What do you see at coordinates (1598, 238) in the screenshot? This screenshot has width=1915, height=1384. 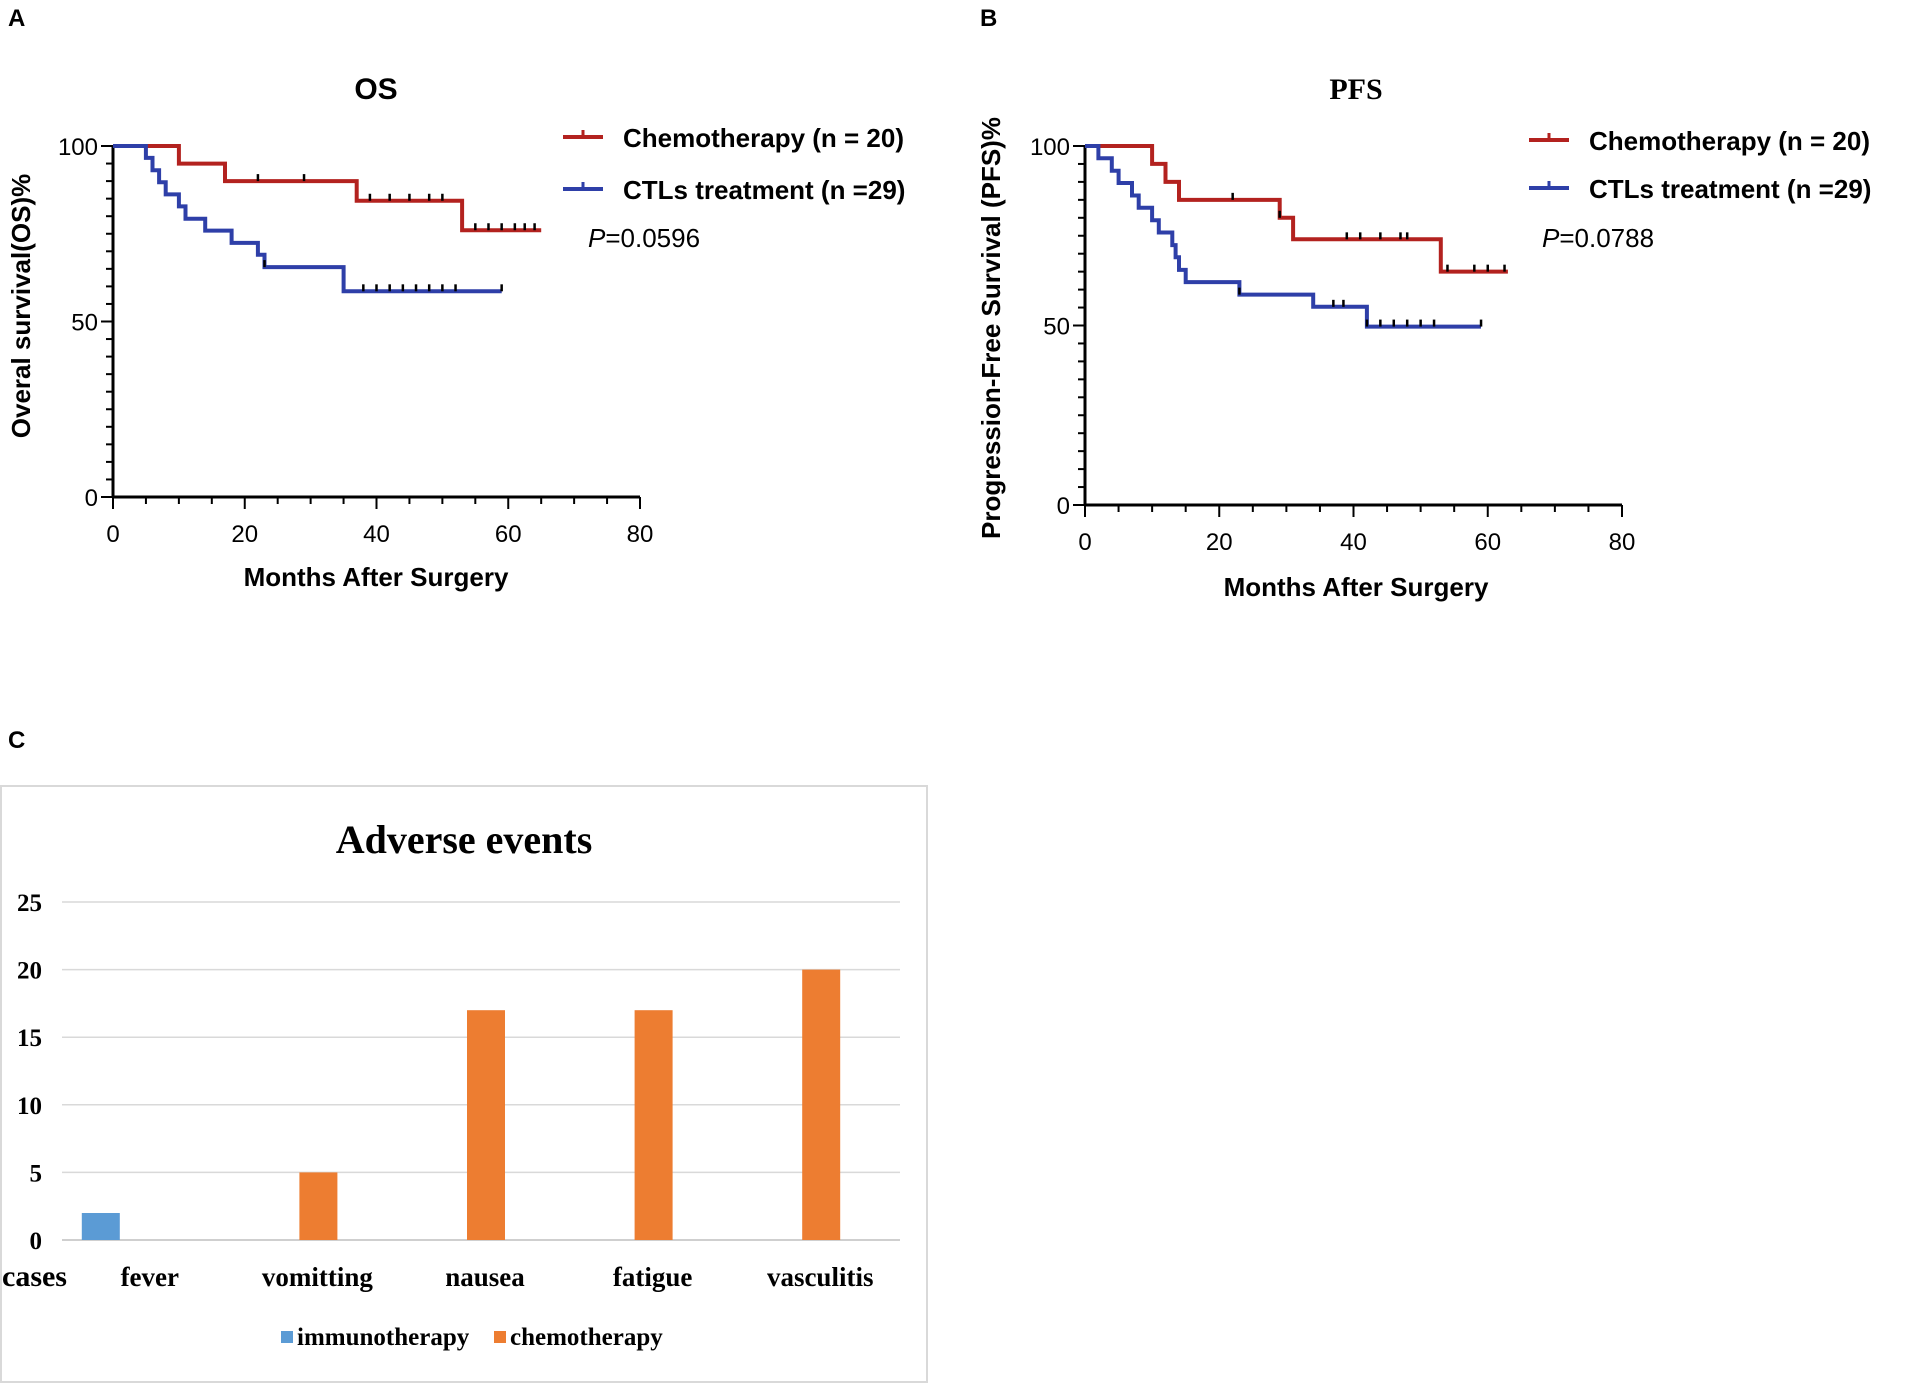 I see `pfs-p-value: P=0.0788` at bounding box center [1598, 238].